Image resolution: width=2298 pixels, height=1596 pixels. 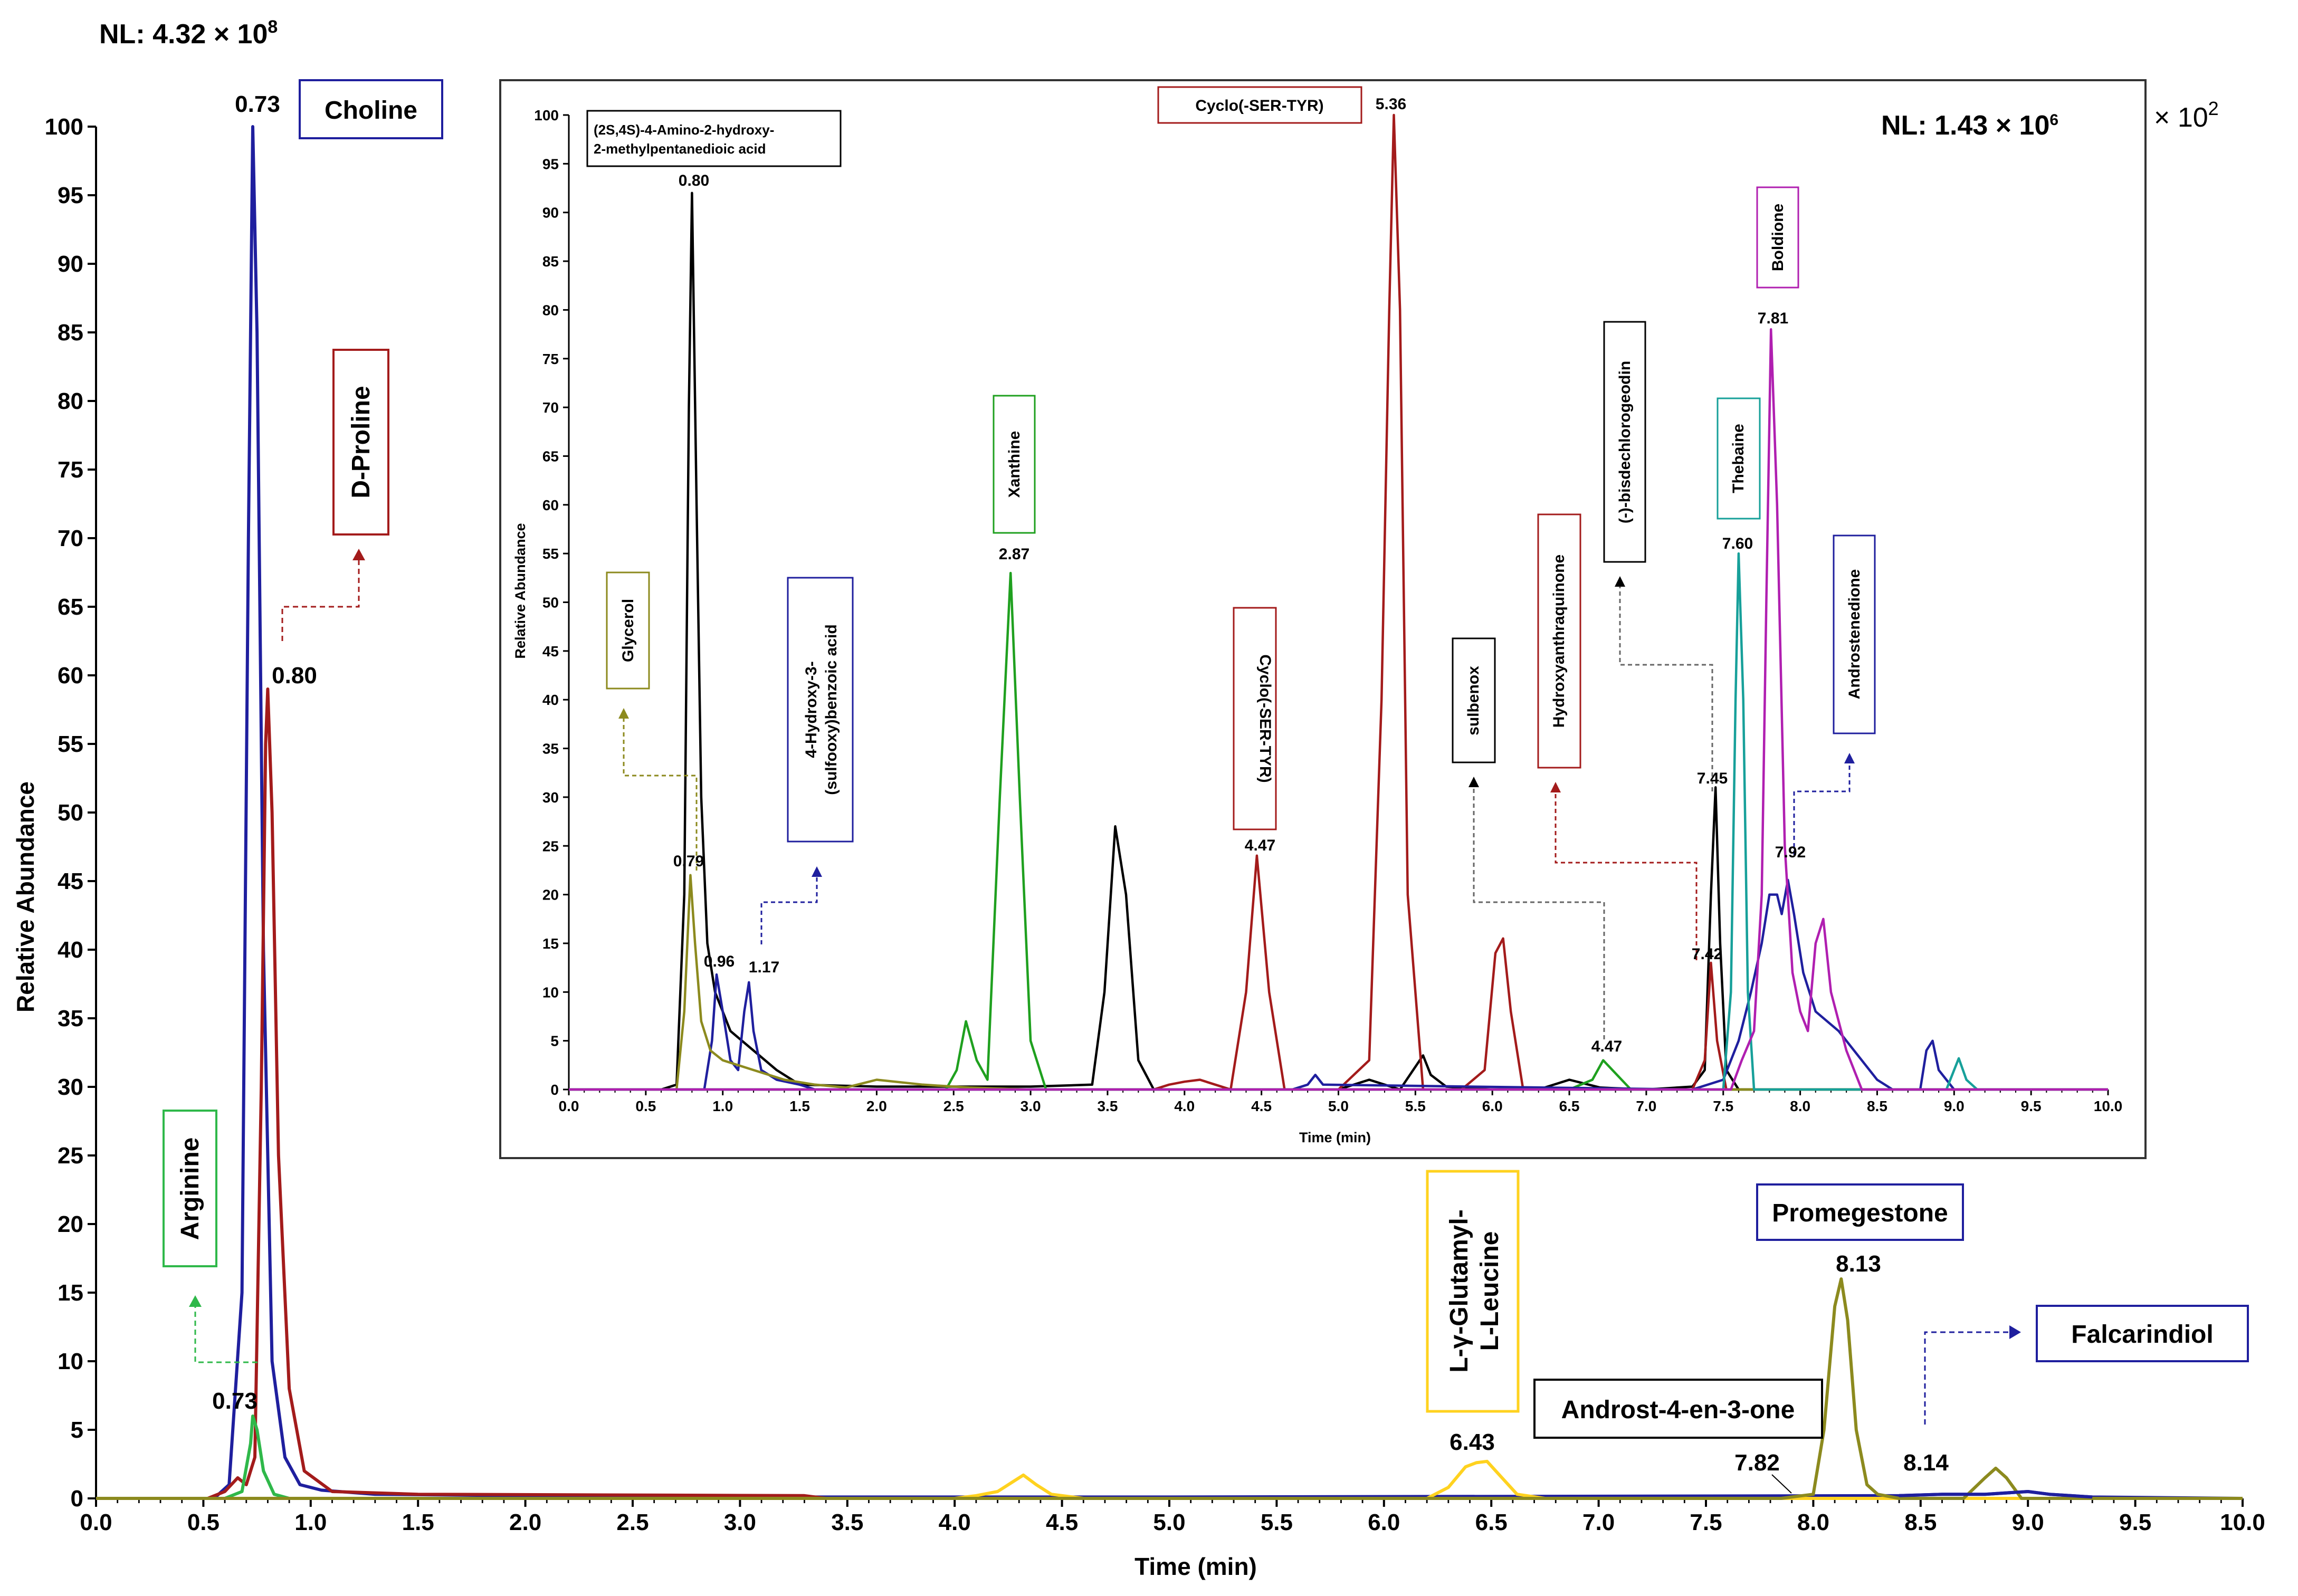 What do you see at coordinates (1169, 1522) in the screenshot?
I see `main-x-tick-label: 5.0` at bounding box center [1169, 1522].